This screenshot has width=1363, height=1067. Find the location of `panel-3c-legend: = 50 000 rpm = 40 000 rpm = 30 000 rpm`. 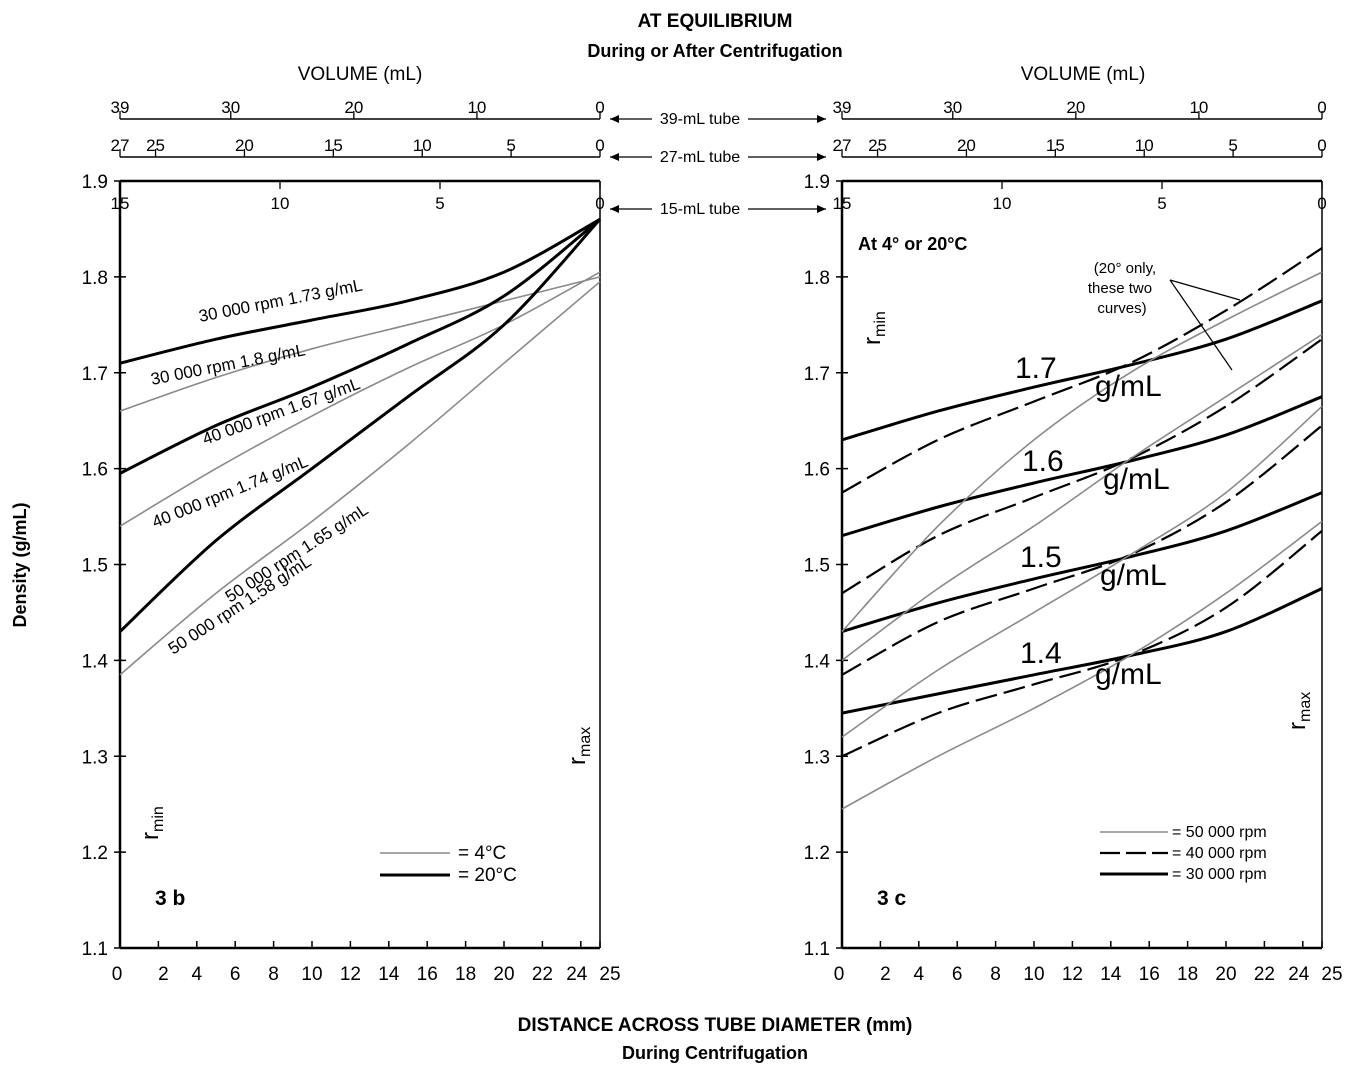

panel-3c-legend: = 50 000 rpm = 40 000 rpm = 30 000 rpm is located at coordinates (1183, 853).